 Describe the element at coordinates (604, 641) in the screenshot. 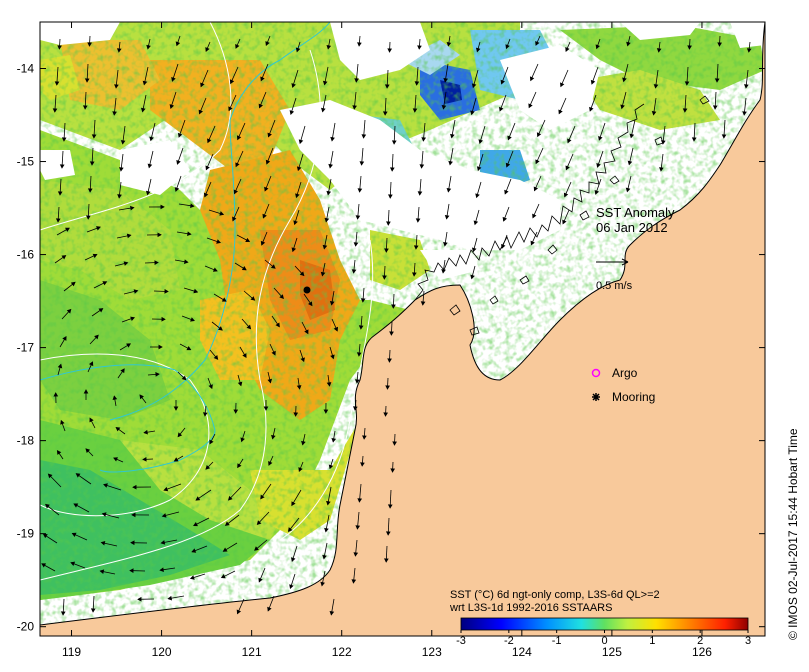

I see `colorbar-tick-label: 0` at that location.